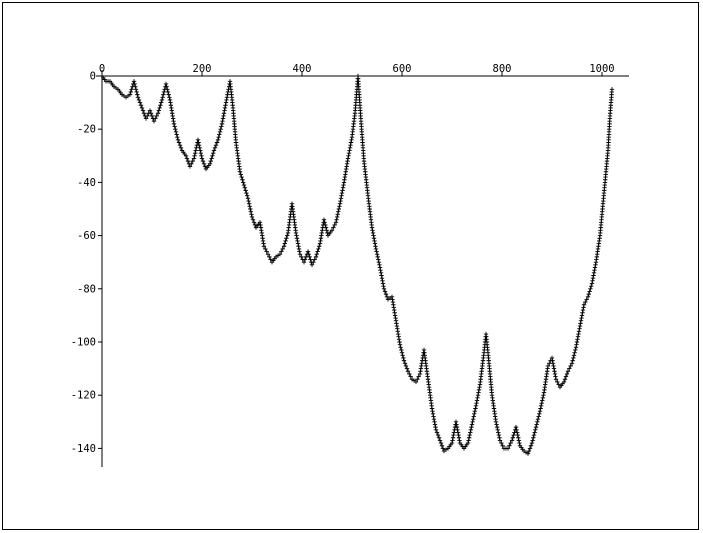 The height and width of the screenshot is (533, 703). What do you see at coordinates (102, 69) in the screenshot?
I see `x-tick-label: 0` at bounding box center [102, 69].